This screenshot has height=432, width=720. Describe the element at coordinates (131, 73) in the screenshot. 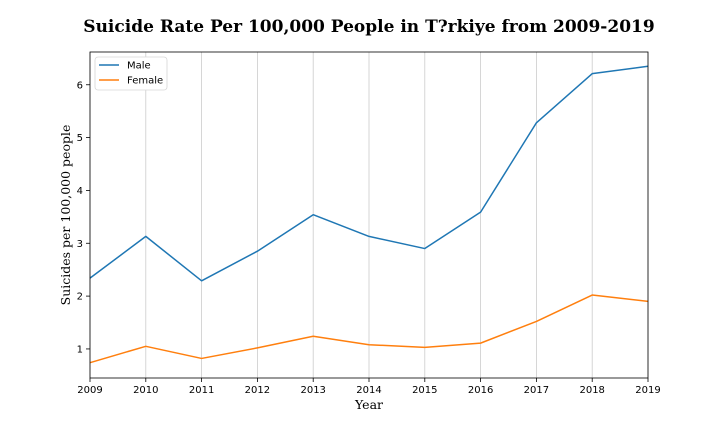

I see `legend: Male Female` at that location.